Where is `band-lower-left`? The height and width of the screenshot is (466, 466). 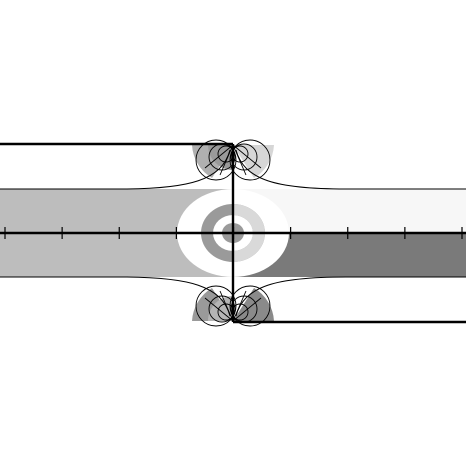 band-lower-left is located at coordinates (116, 255).